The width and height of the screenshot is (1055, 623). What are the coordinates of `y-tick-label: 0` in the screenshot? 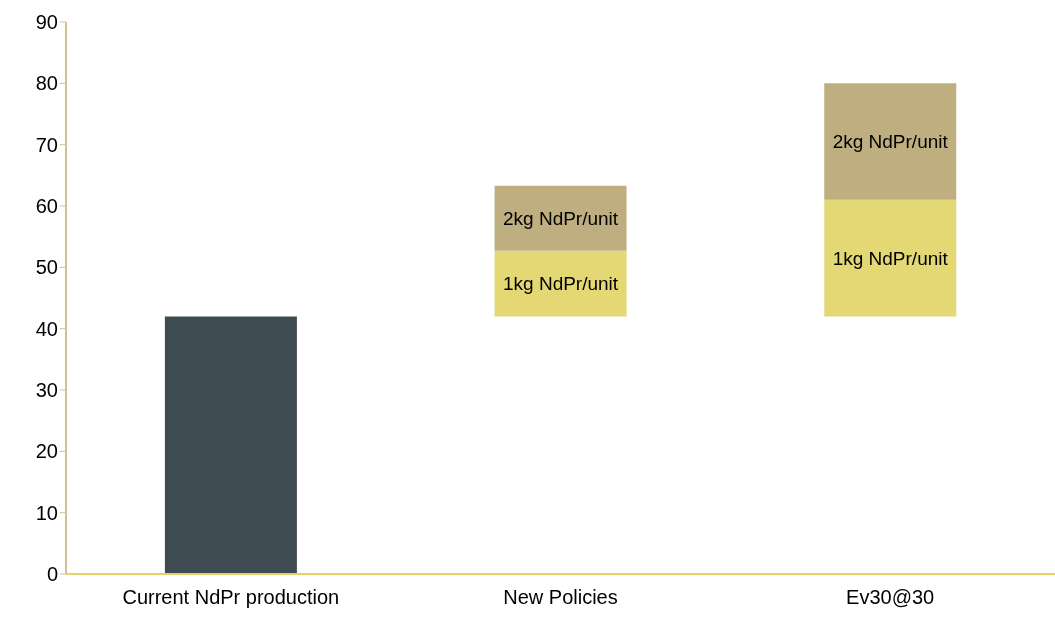 It's located at (52, 574).